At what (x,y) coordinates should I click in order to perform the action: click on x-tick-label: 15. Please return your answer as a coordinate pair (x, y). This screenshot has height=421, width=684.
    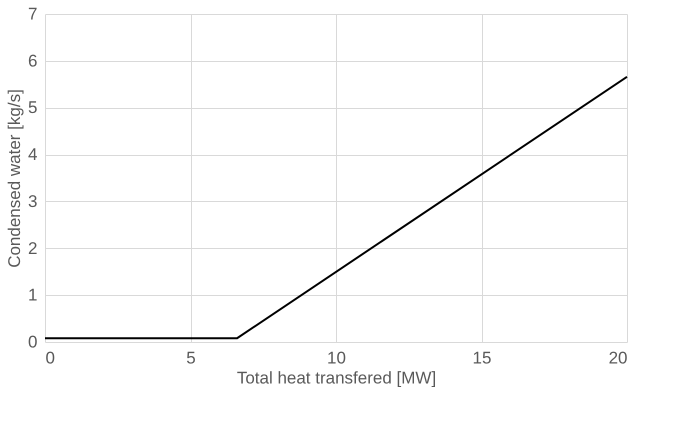
    Looking at the image, I should click on (482, 358).